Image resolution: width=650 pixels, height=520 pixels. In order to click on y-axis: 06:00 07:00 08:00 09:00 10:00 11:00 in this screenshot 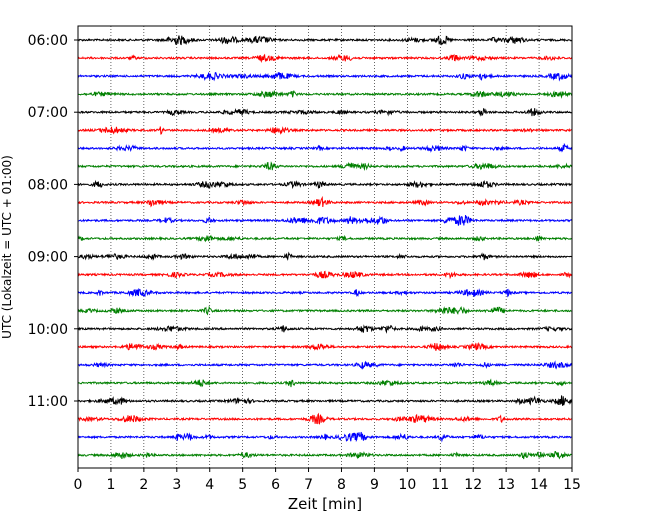, I will do `click(53, 221)`.